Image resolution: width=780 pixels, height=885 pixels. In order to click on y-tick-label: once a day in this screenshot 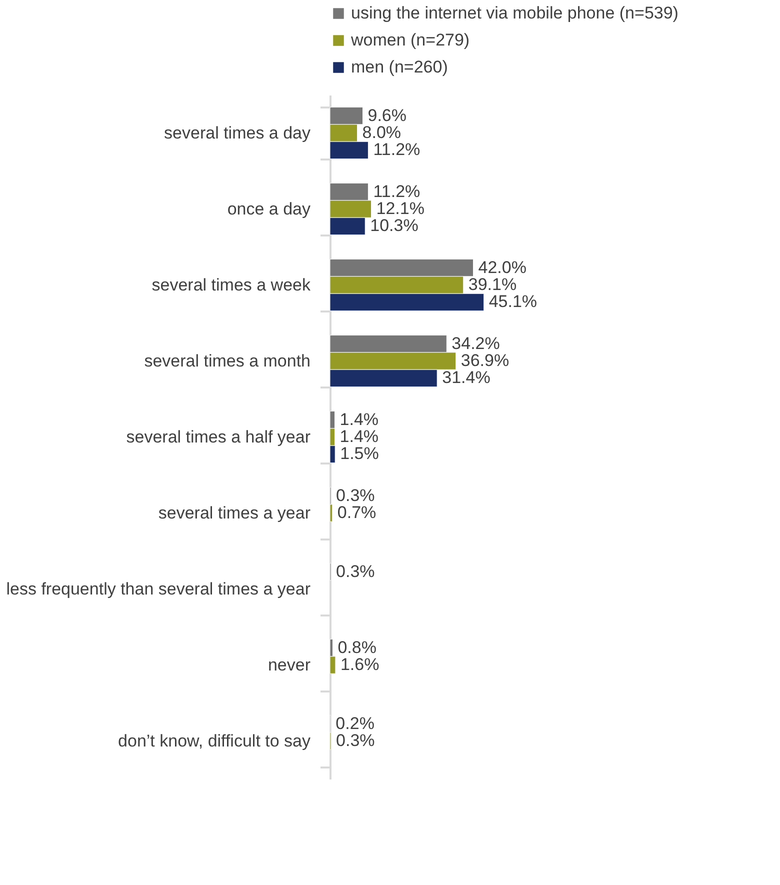, I will do `click(269, 209)`.